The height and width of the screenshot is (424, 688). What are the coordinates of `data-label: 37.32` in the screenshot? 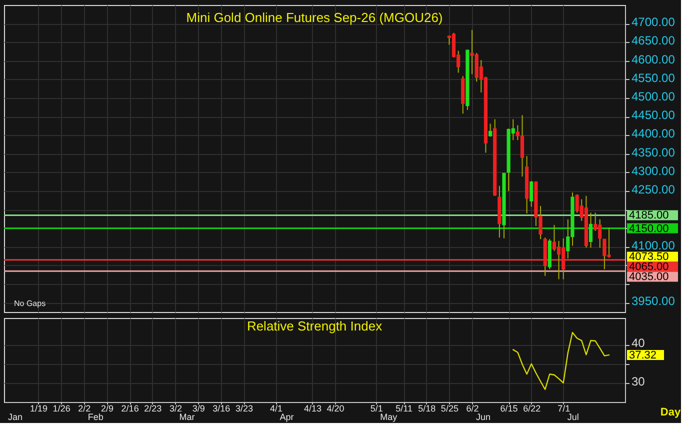 It's located at (643, 355).